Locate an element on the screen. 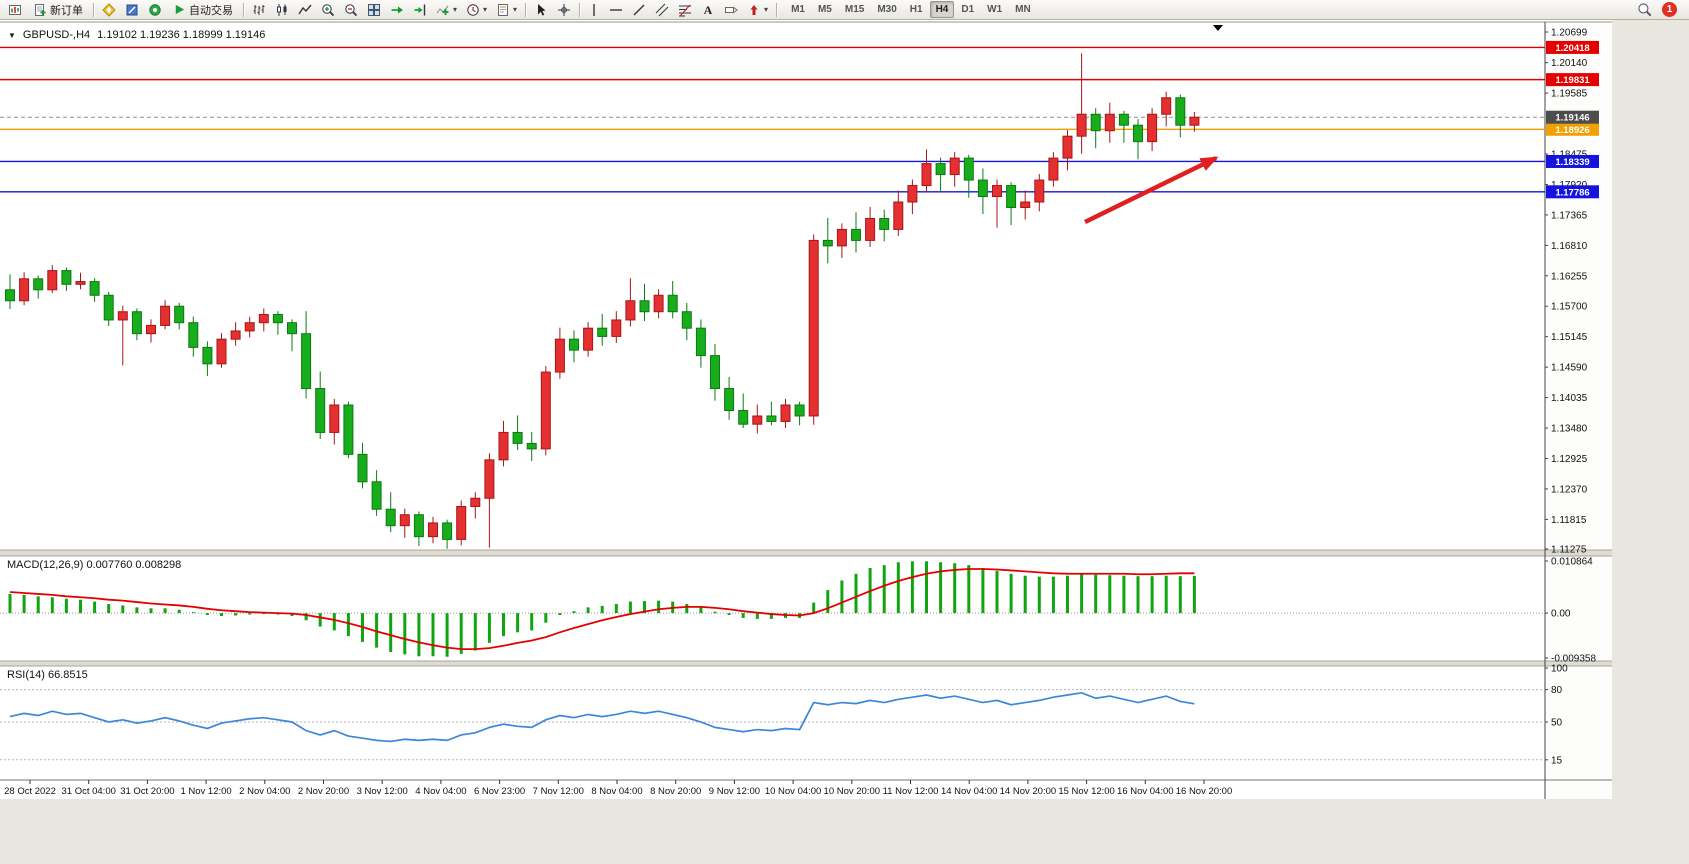 The height and width of the screenshot is (864, 1689). channel-button is located at coordinates (662, 10).